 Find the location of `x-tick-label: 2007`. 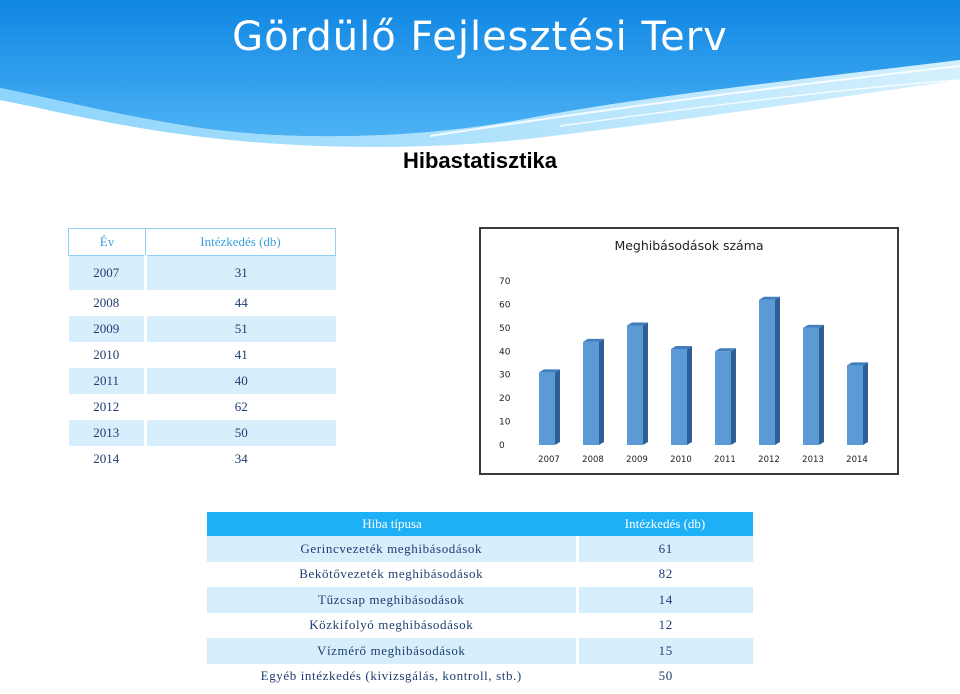

x-tick-label: 2007 is located at coordinates (549, 460).